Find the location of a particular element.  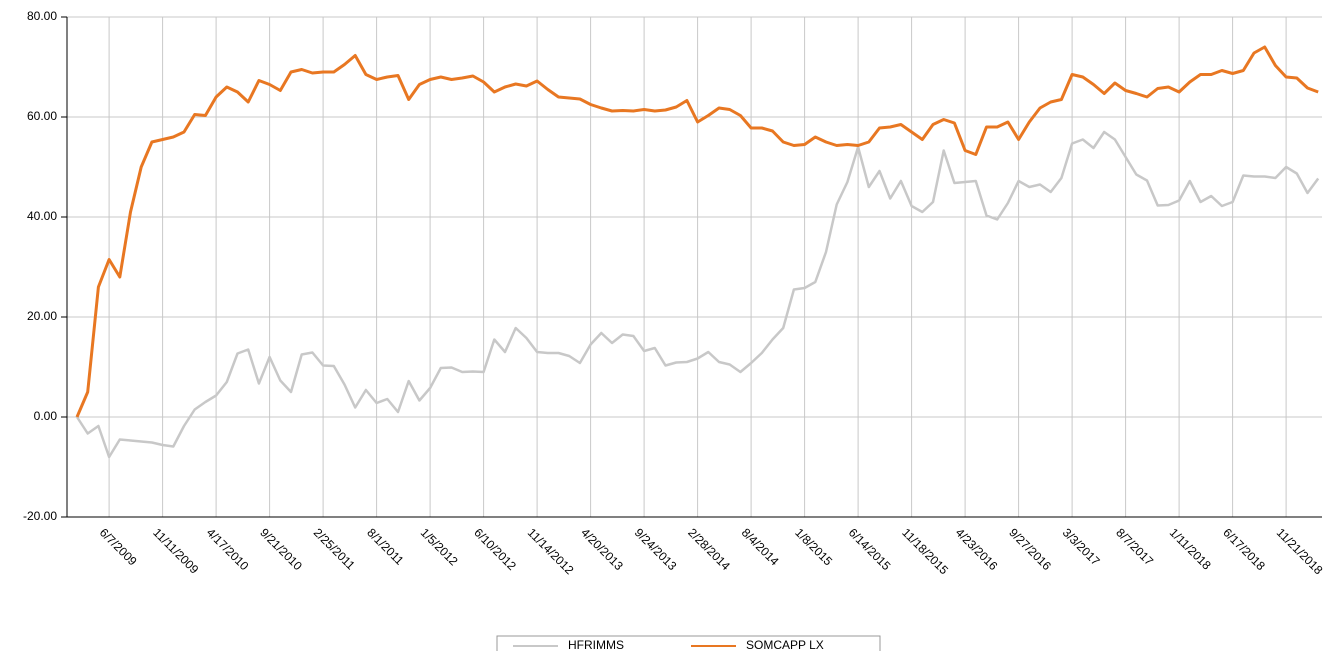

x-tick-label: 2/28/2014 is located at coordinates (709, 549).